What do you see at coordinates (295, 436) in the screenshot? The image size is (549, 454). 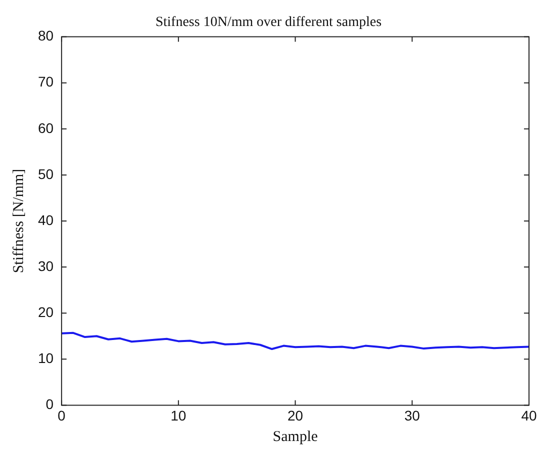 I see `x-axis-title: Sample` at bounding box center [295, 436].